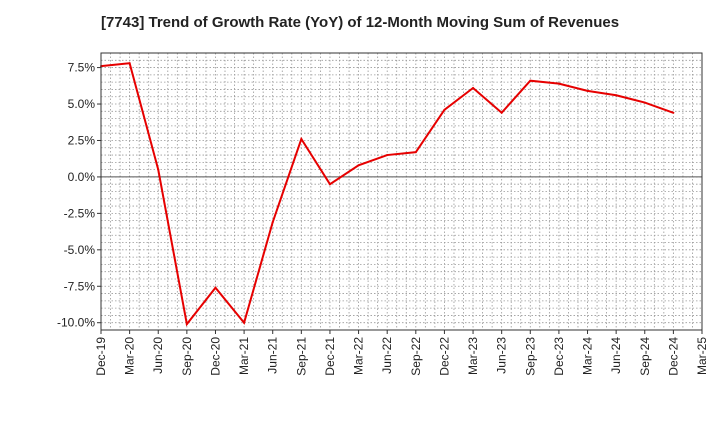 The width and height of the screenshot is (720, 440). Describe the element at coordinates (673, 356) in the screenshot. I see `x-tick-label: Dec-24` at that location.